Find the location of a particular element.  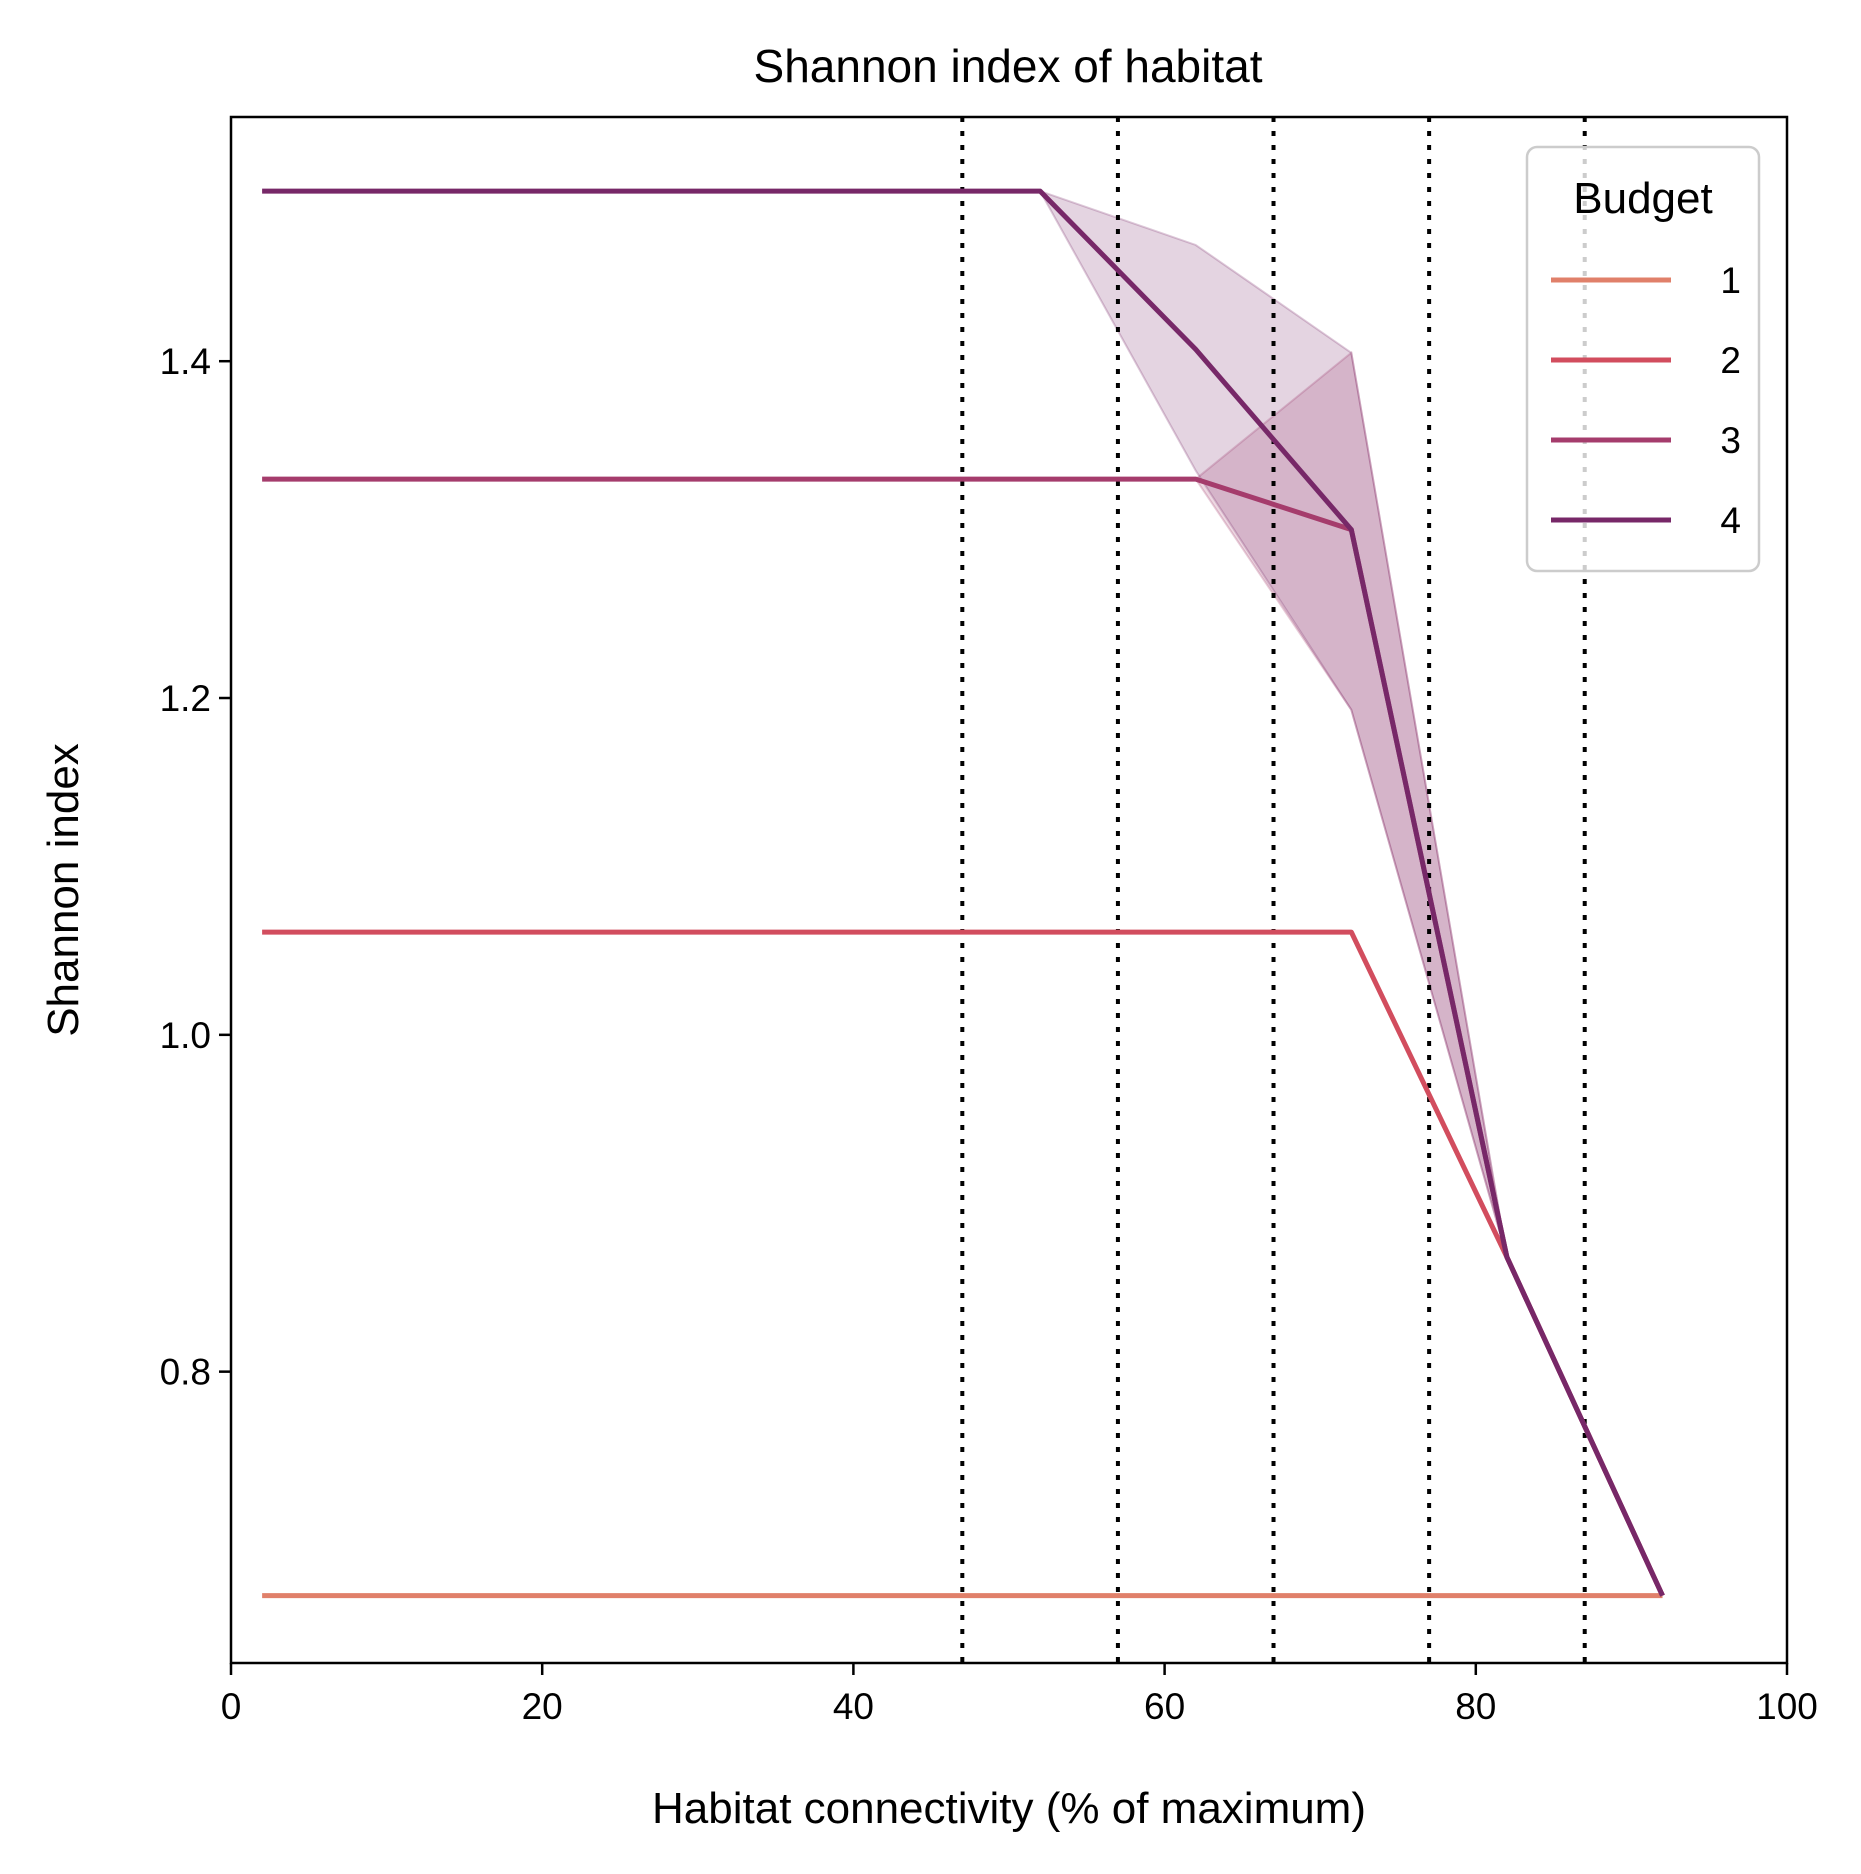

legend-title: Budget is located at coordinates (1642, 198).